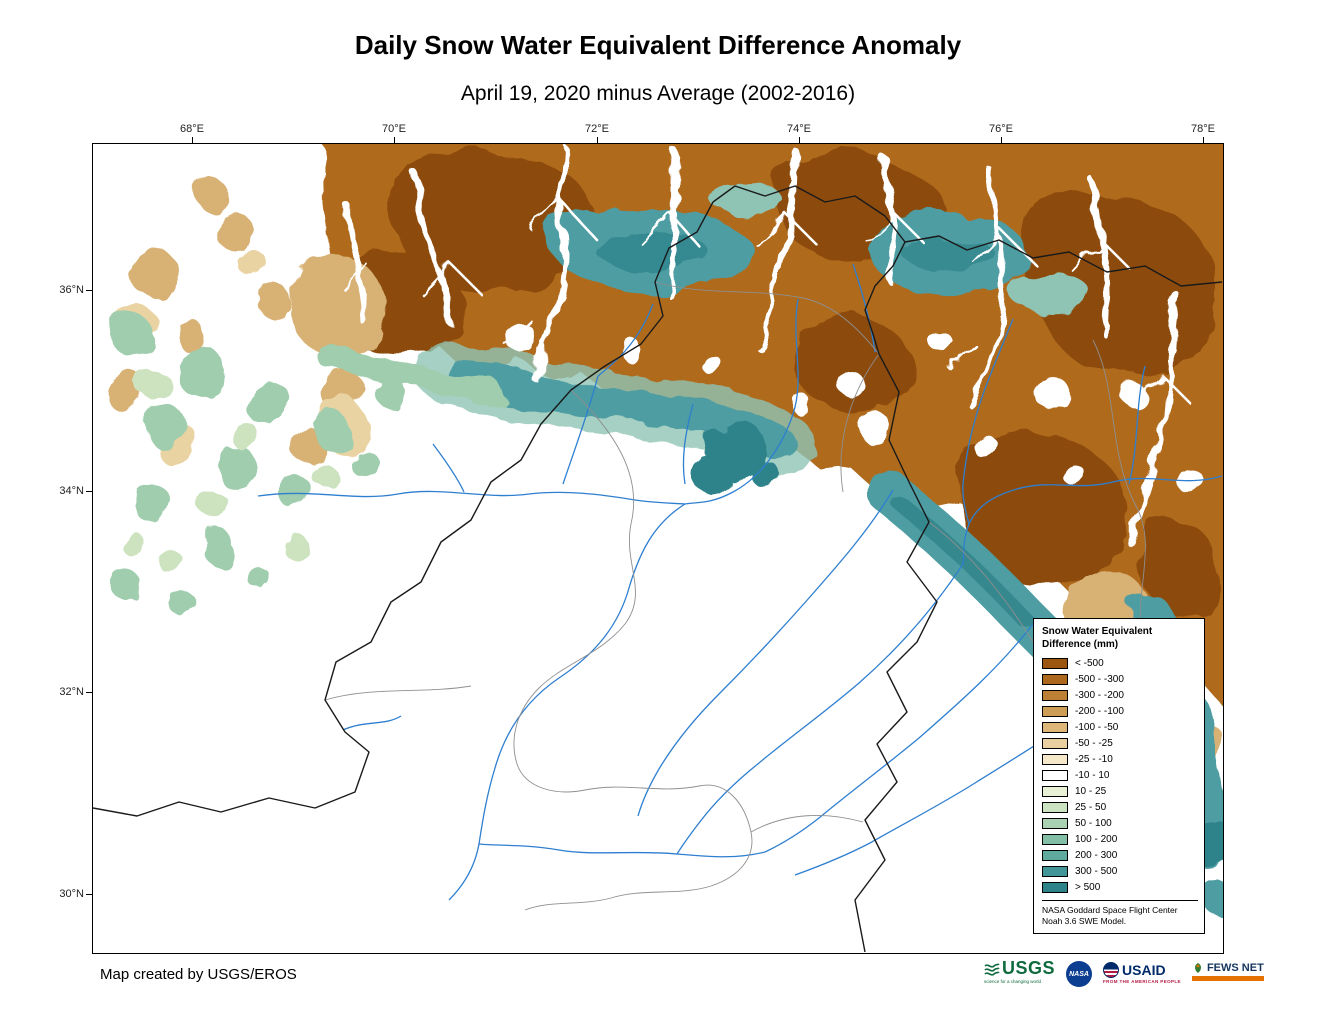 The height and width of the screenshot is (1020, 1320). I want to click on legend-row: < -500, so click(1120, 663).